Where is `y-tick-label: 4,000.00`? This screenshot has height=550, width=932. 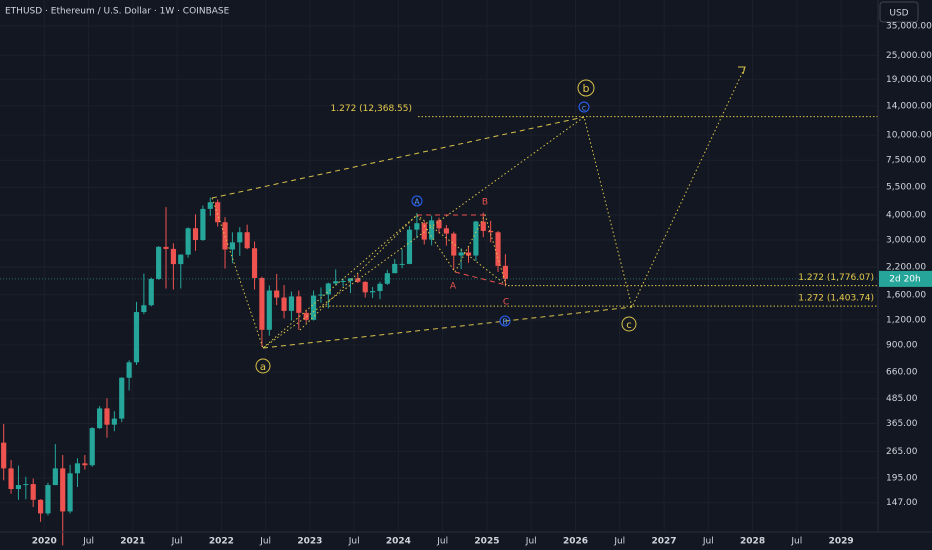
y-tick-label: 4,000.00 is located at coordinates (906, 215).